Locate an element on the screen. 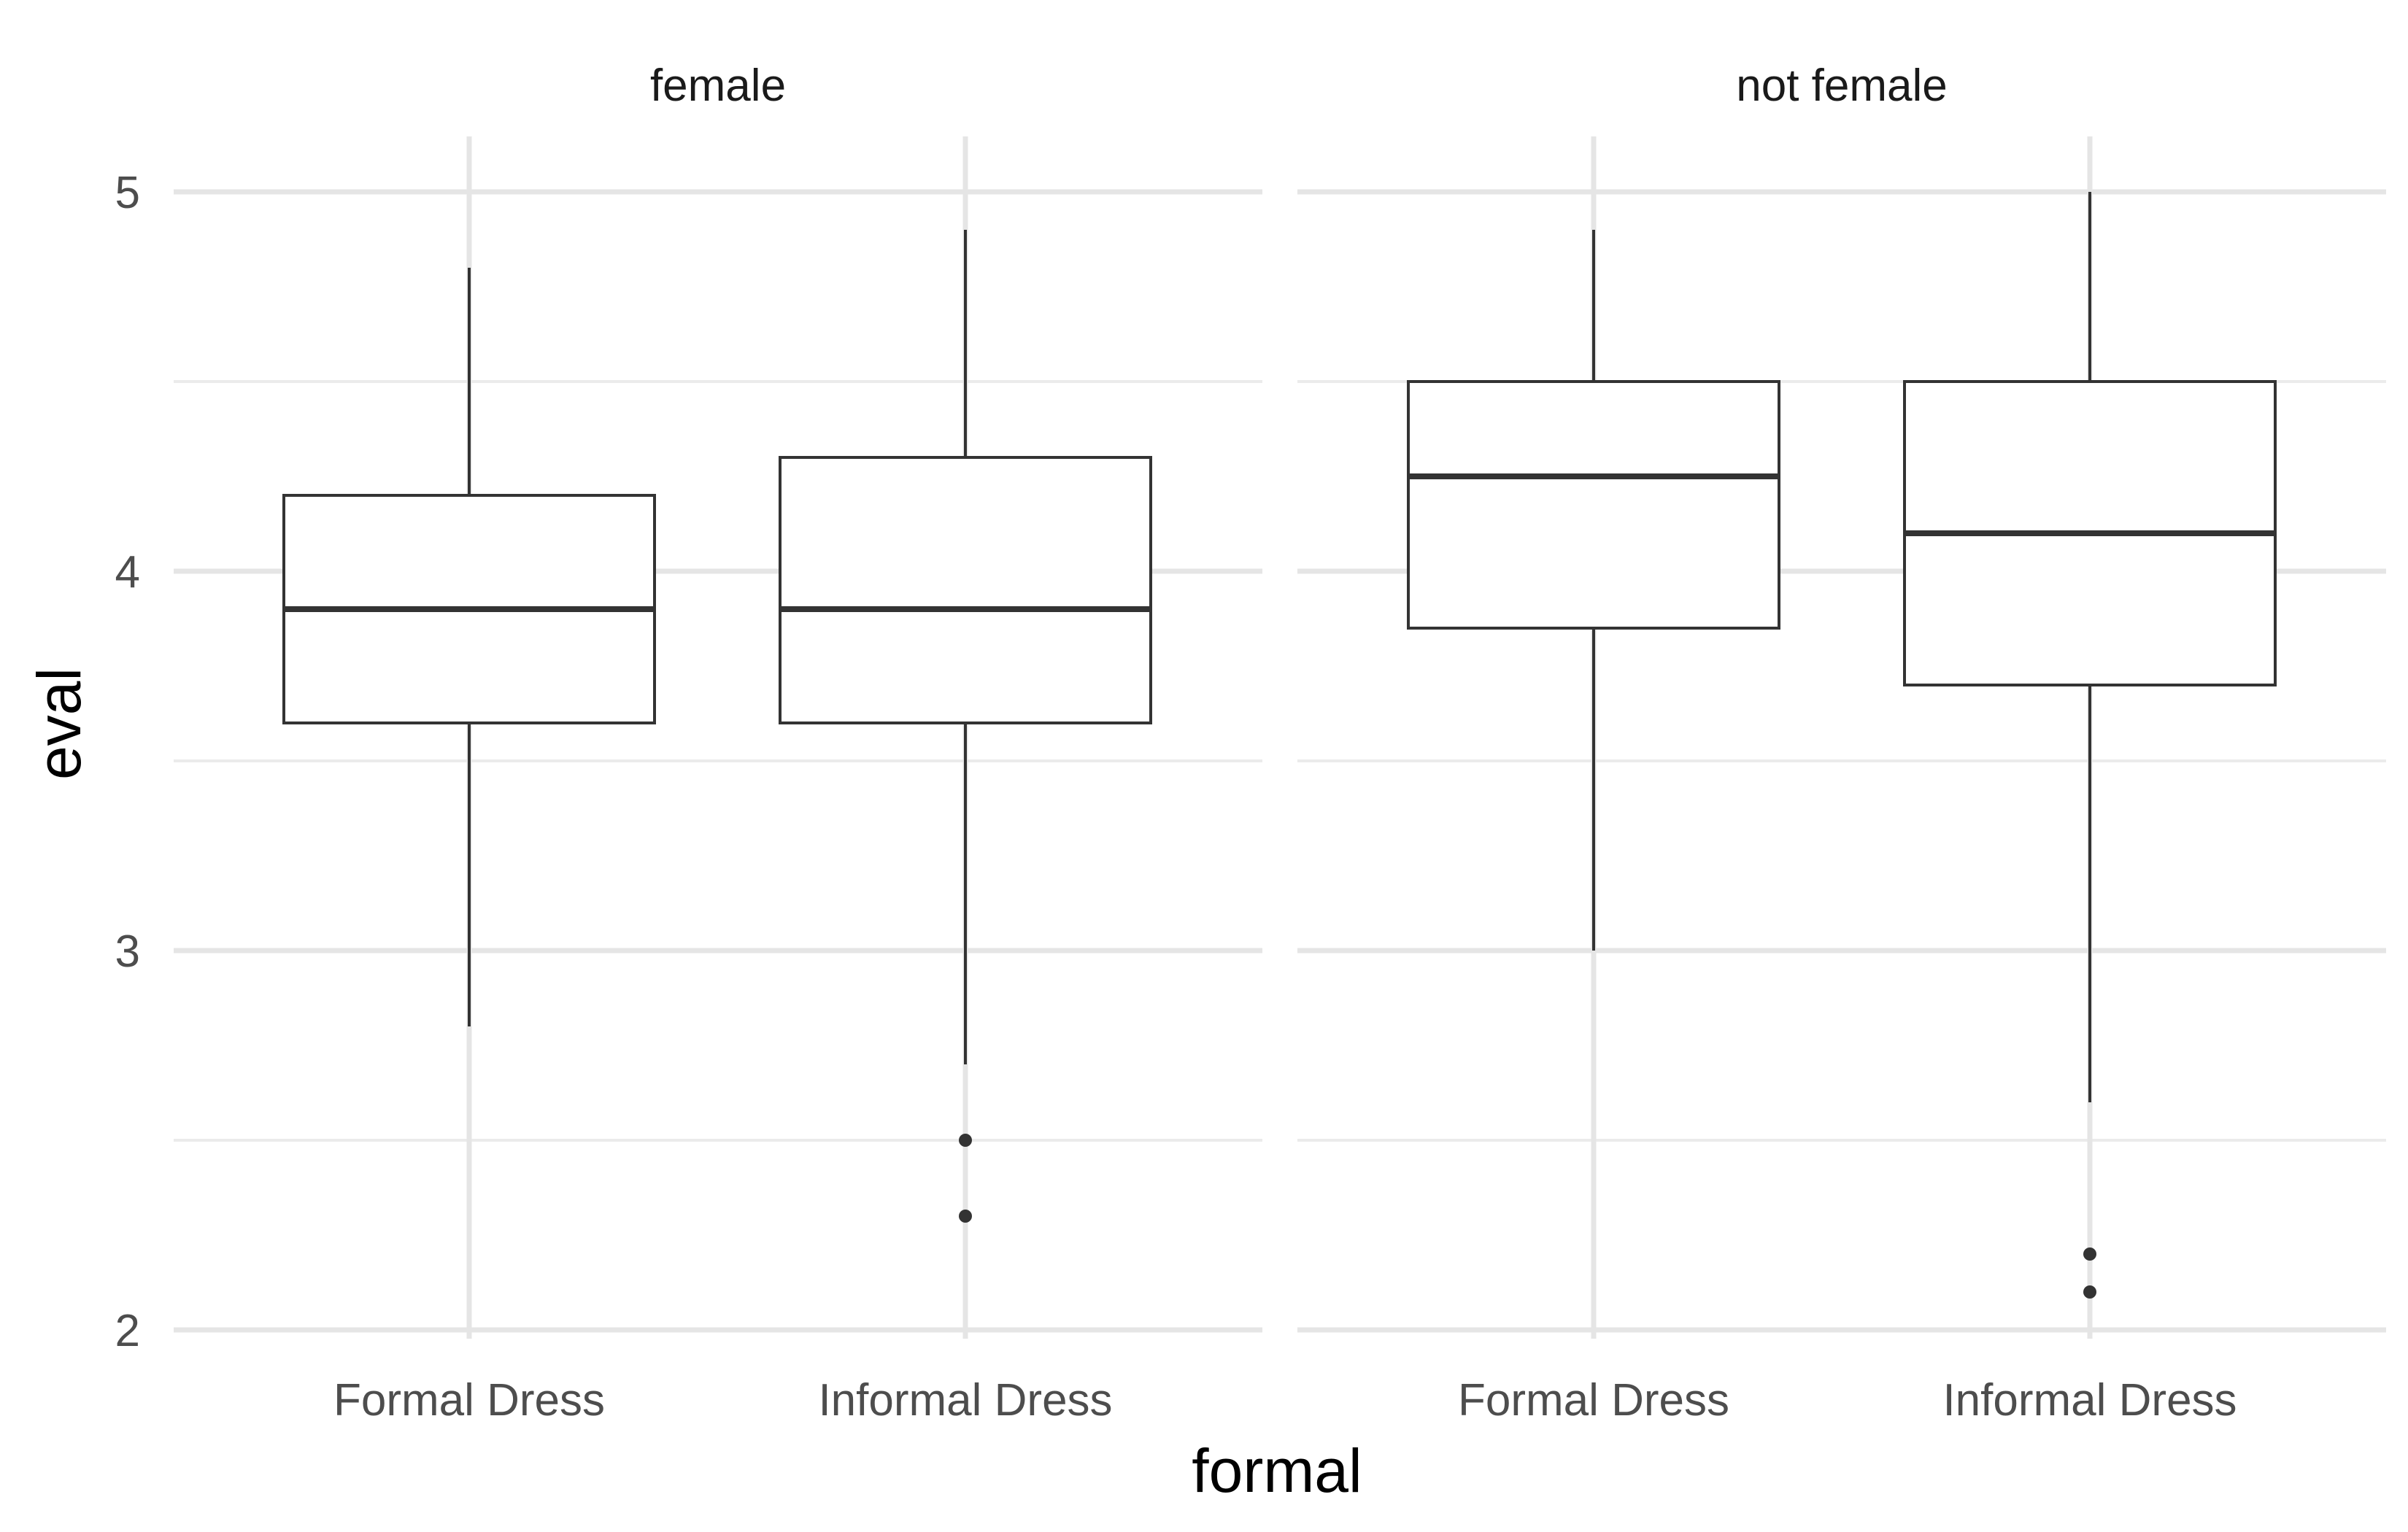  x-axis-title: formal is located at coordinates (1277, 1471).